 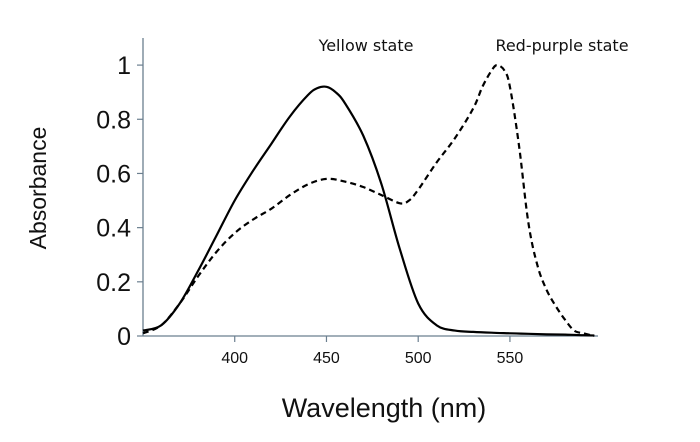 I want to click on annotation-yellow-state: Yellow state, so click(x=366, y=45).